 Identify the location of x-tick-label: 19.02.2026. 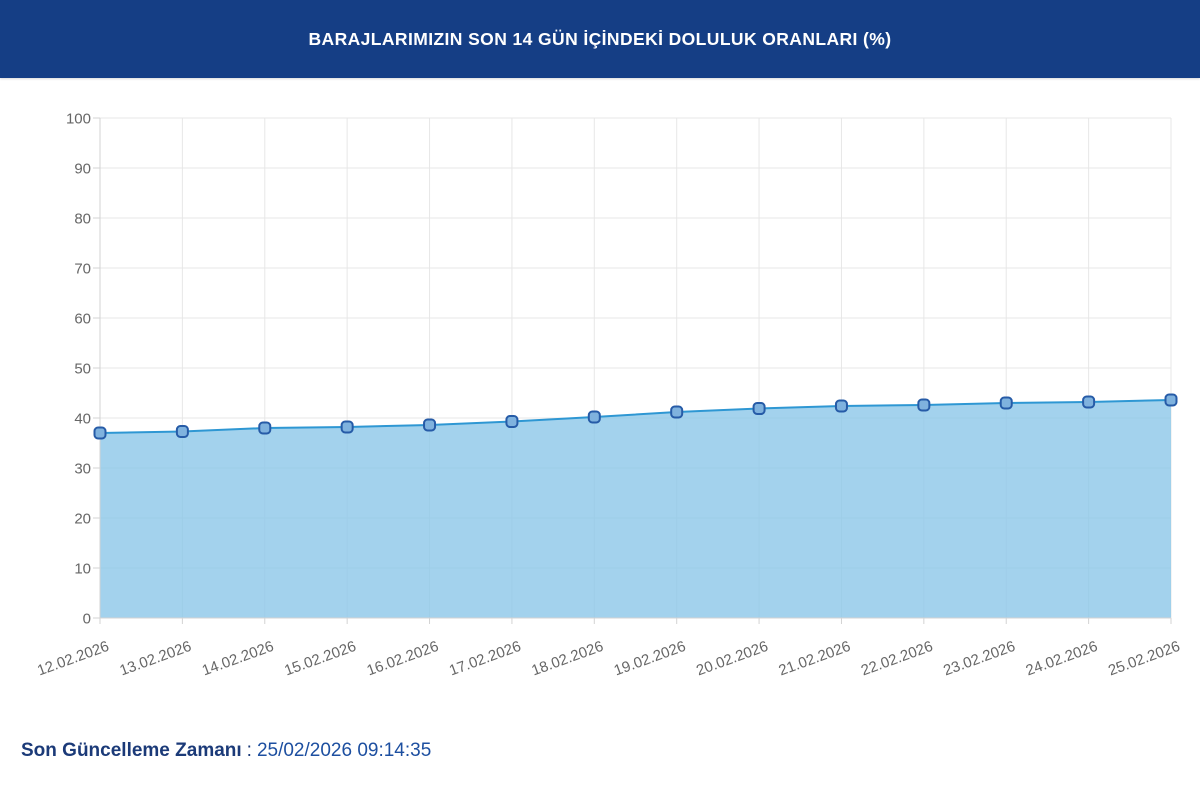
(650, 659).